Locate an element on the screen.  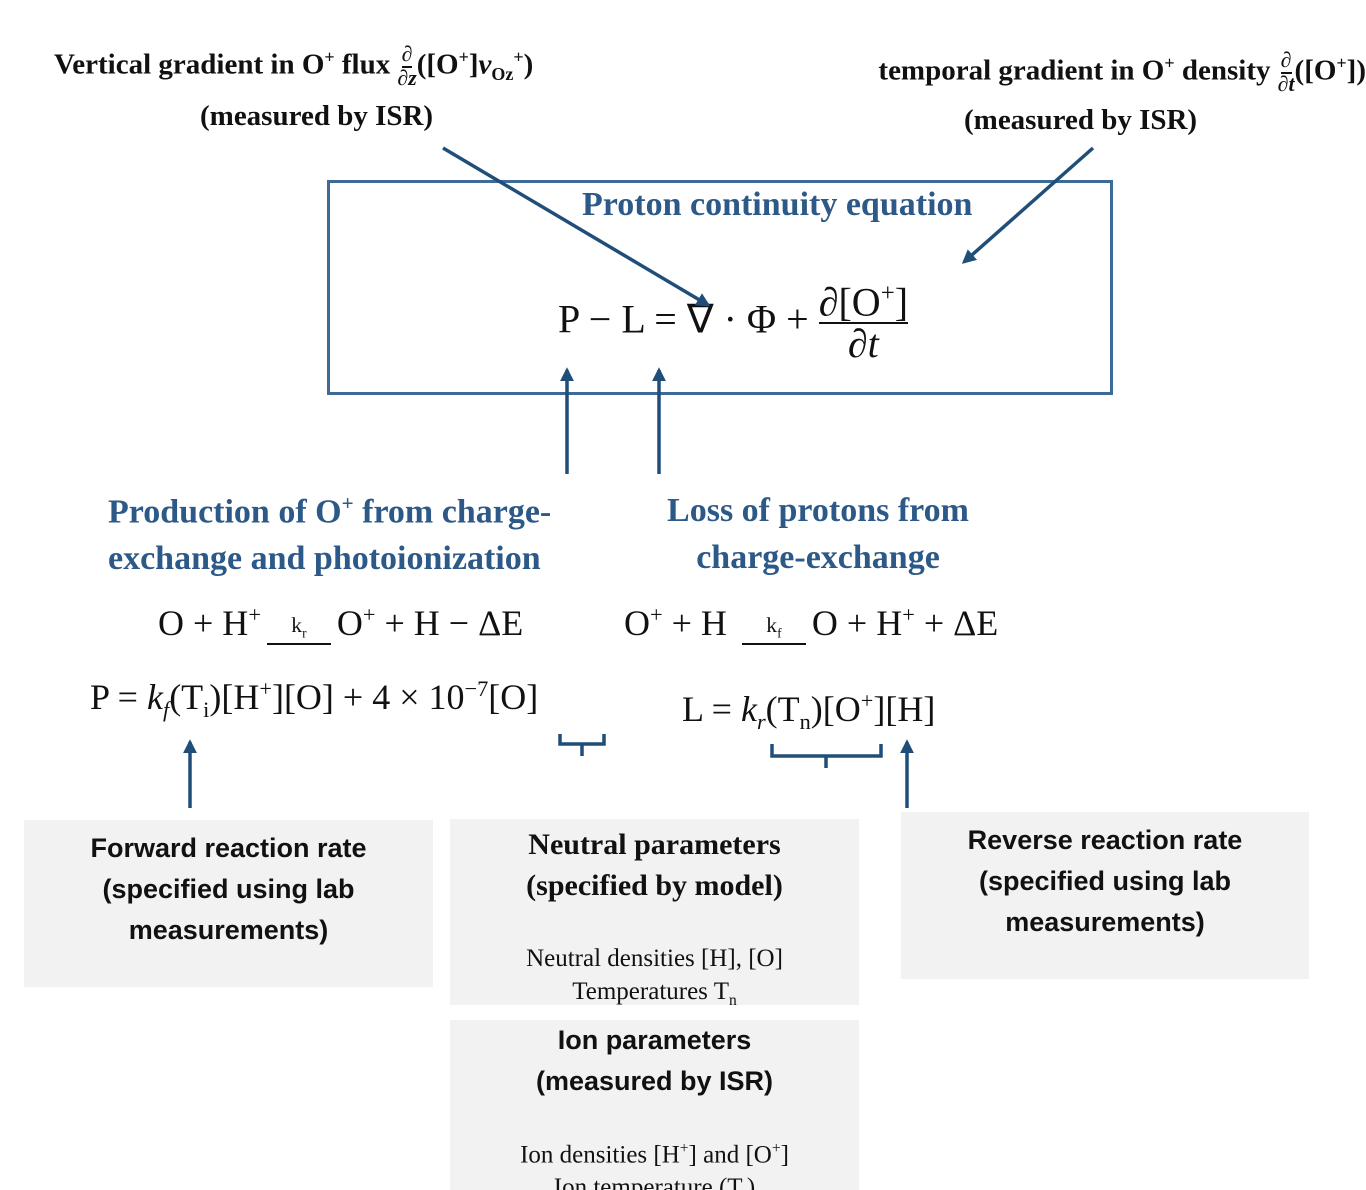
loss-title: Loss of protons from charge-exchange is located at coordinates (818, 534).